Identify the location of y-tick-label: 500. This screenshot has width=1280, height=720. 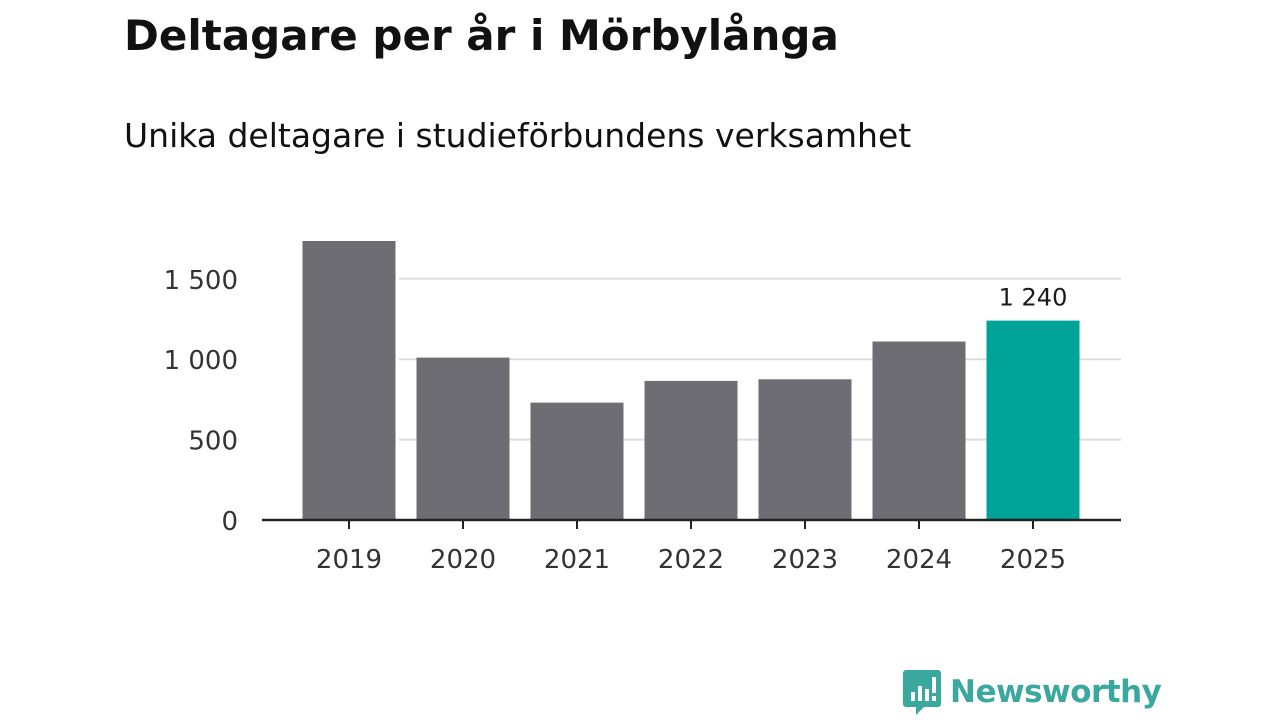
(213, 442).